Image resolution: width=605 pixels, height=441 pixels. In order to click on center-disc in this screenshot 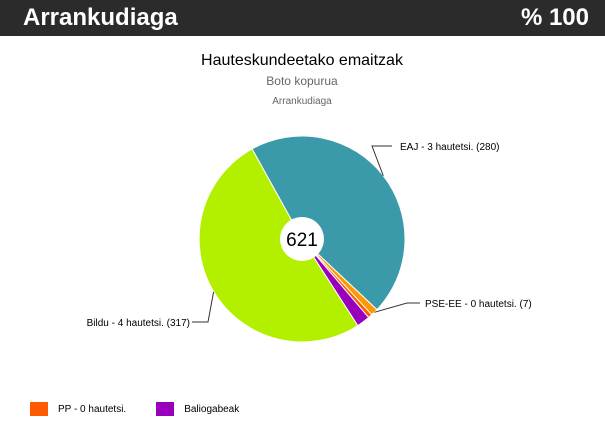, I will do `click(302, 239)`.